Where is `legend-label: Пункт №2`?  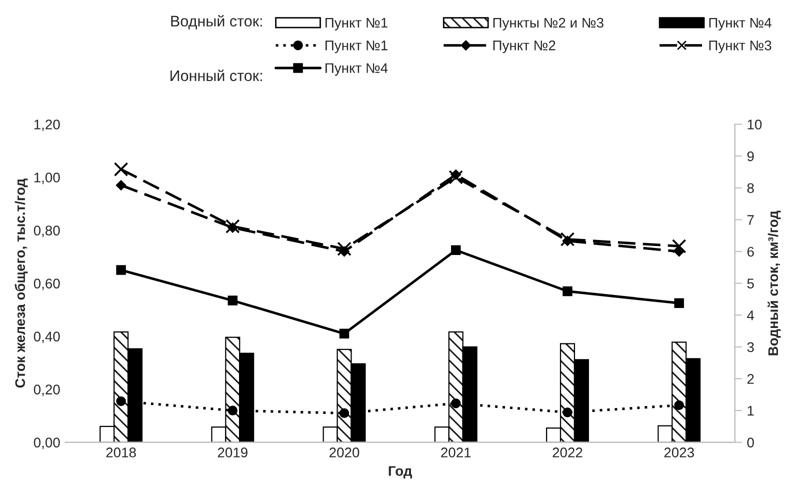
legend-label: Пункт №2 is located at coordinates (524, 47).